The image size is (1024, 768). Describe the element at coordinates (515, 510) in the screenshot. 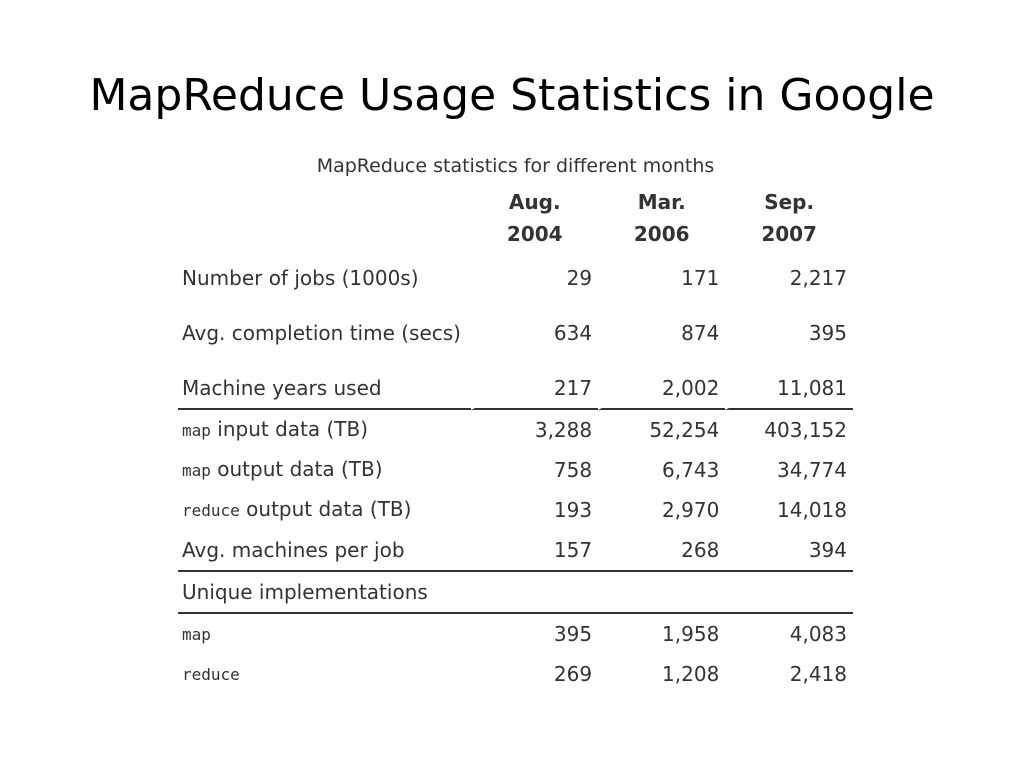

I see `table-row: reduce output data (TB) 193 2,970 14,018` at that location.